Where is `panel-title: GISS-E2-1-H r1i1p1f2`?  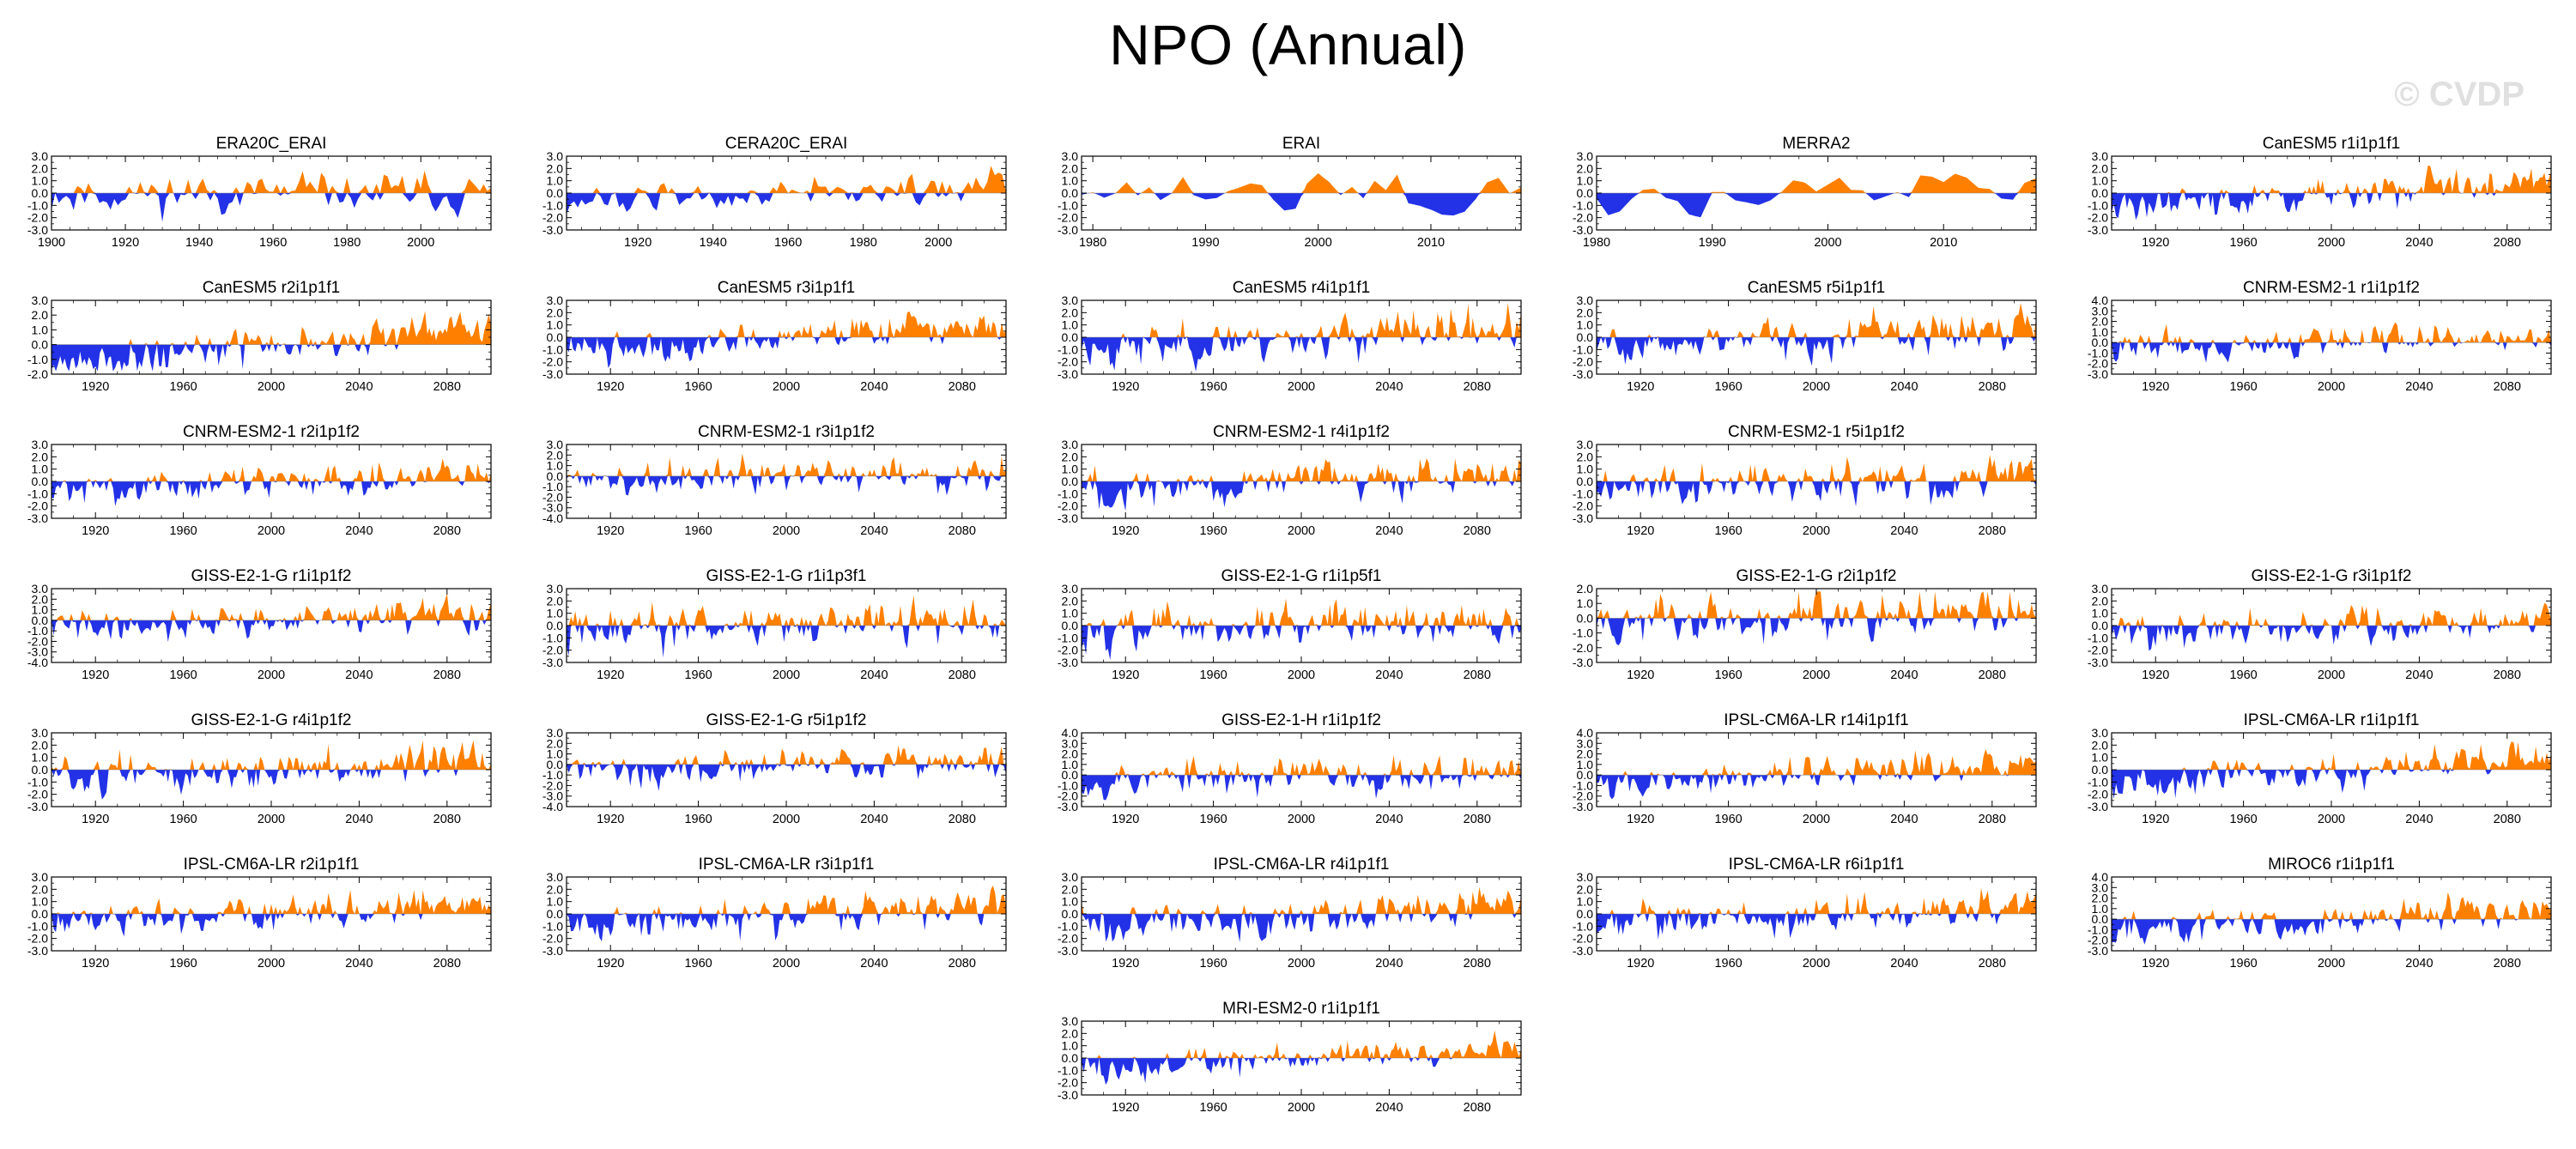
panel-title: GISS-E2-1-H r1i1p1f2 is located at coordinates (1301, 720).